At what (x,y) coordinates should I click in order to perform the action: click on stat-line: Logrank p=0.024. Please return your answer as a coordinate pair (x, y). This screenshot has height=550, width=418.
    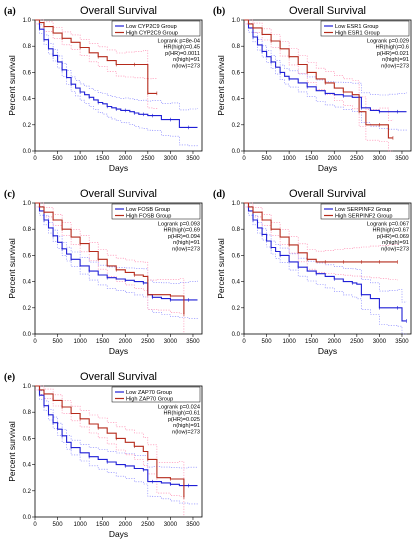
    Looking at the image, I should click on (179, 408).